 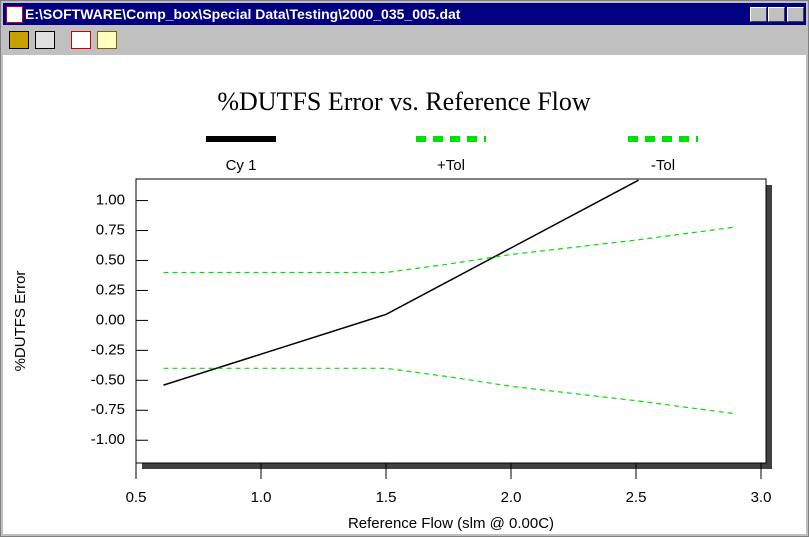 I want to click on y-tick-label: -1.00, so click(x=108, y=439).